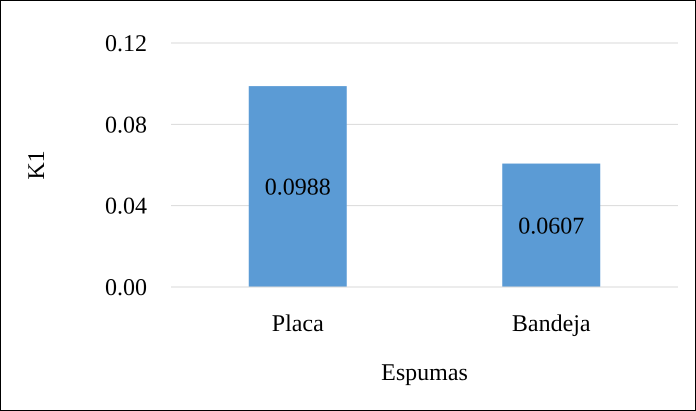 The image size is (696, 411). What do you see at coordinates (126, 125) in the screenshot?
I see `y-tick-label: 0.08` at bounding box center [126, 125].